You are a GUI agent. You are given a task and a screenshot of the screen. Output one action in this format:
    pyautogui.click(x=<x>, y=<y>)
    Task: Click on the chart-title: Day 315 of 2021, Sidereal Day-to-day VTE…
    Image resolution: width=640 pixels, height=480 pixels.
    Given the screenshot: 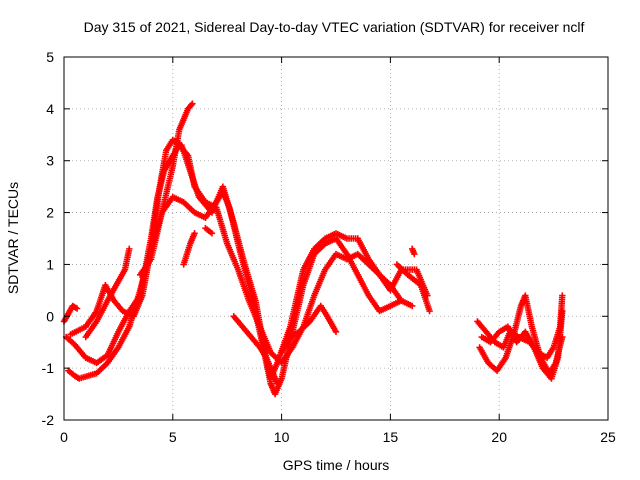 What is the action you would take?
    pyautogui.click(x=334, y=27)
    